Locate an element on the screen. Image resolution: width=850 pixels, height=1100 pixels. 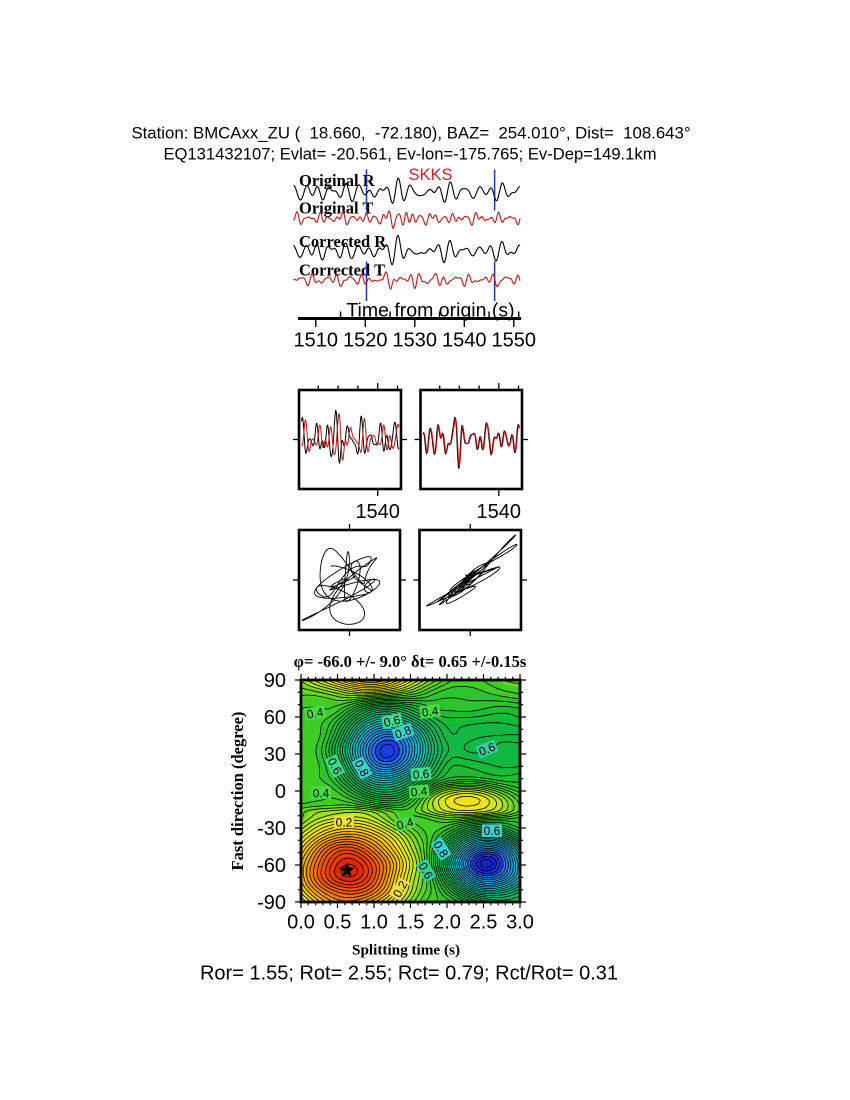
svg-text: 0 is located at coordinates (280, 792).